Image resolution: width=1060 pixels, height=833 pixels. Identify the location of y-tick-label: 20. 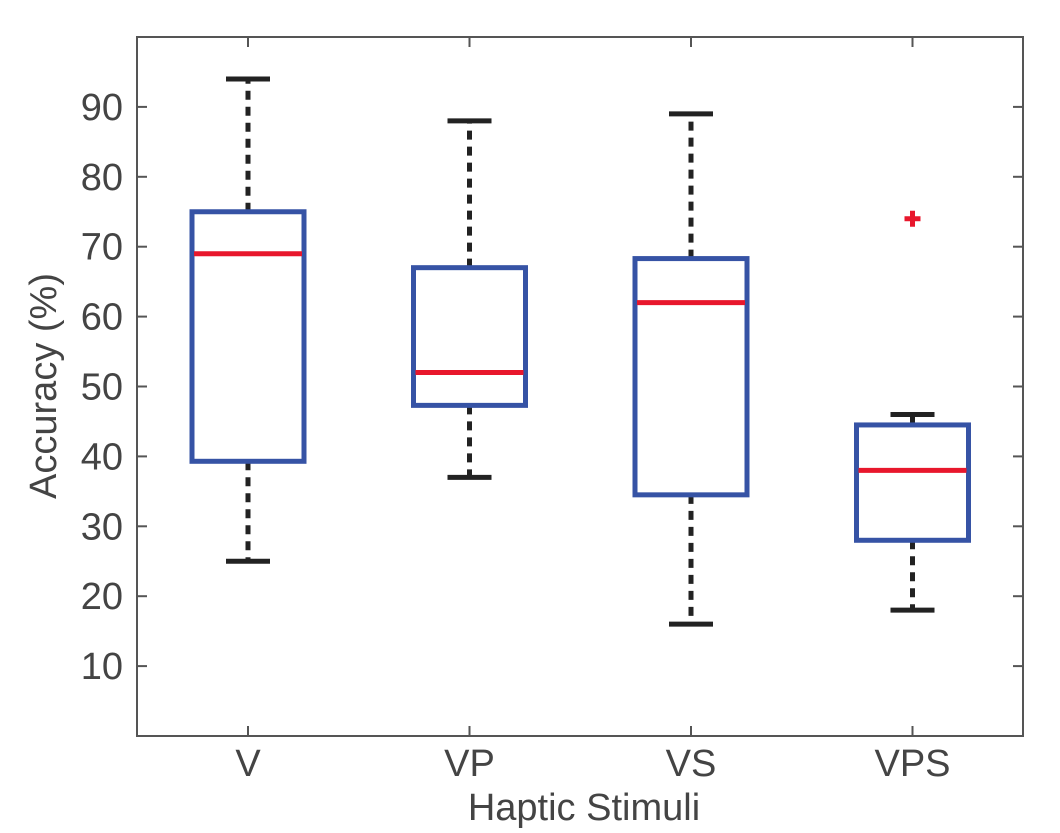
(102, 597).